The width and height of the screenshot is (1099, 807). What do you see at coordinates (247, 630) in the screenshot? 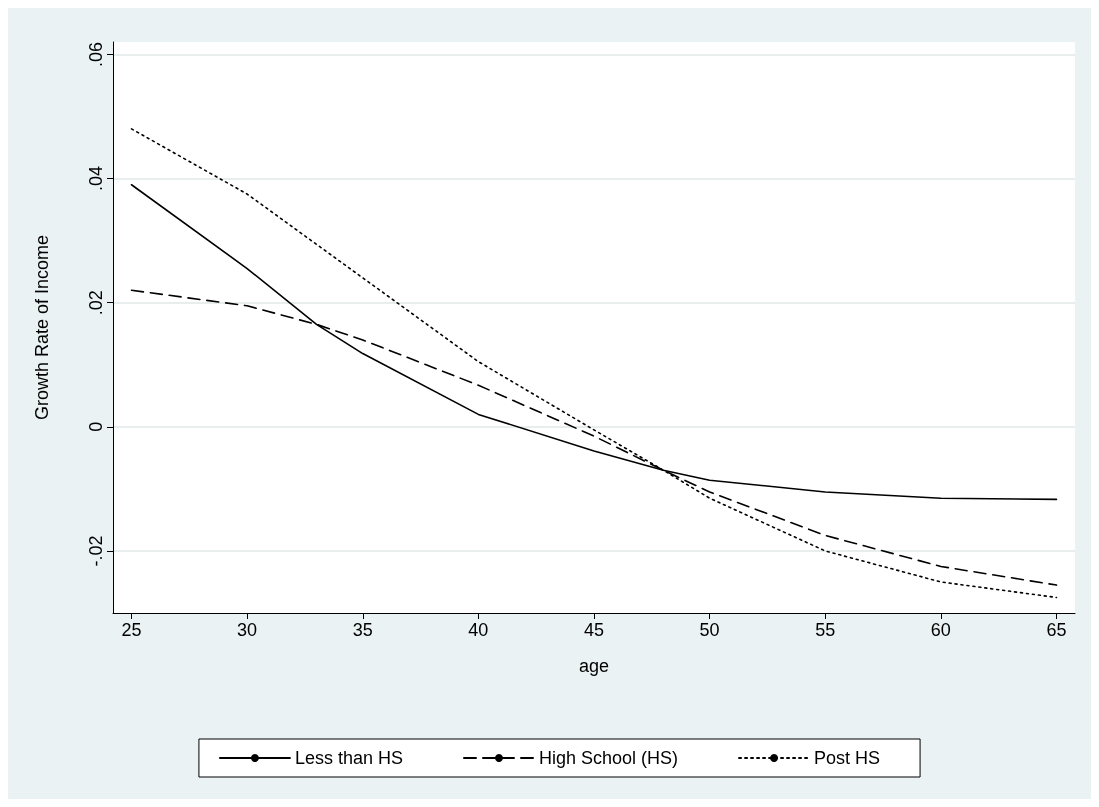
I see `x-tick-label: 30` at bounding box center [247, 630].